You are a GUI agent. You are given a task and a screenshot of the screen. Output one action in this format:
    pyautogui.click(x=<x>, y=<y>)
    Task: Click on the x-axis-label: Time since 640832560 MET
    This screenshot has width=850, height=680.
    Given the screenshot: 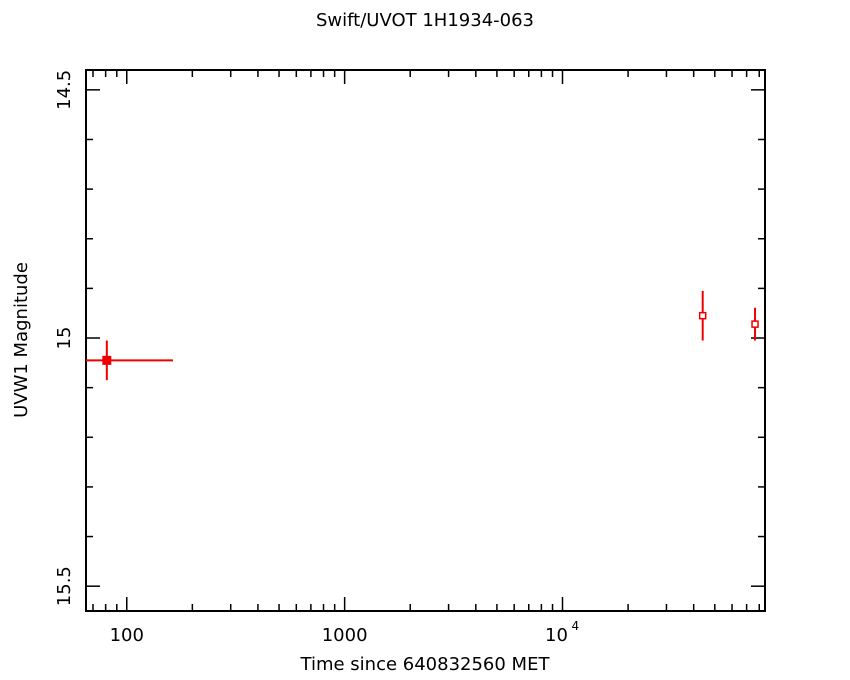 What is the action you would take?
    pyautogui.click(x=425, y=664)
    